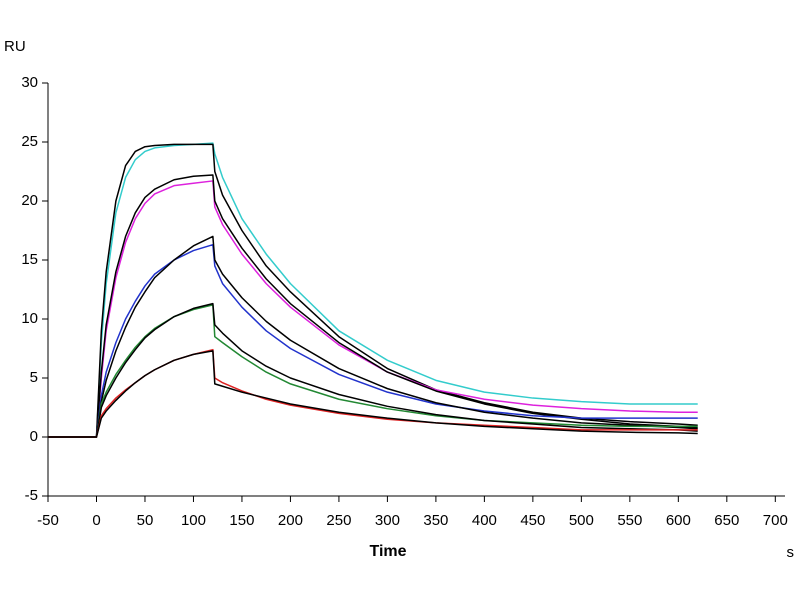 The height and width of the screenshot is (600, 800). I want to click on sensorgram-line, so click(373, 394).